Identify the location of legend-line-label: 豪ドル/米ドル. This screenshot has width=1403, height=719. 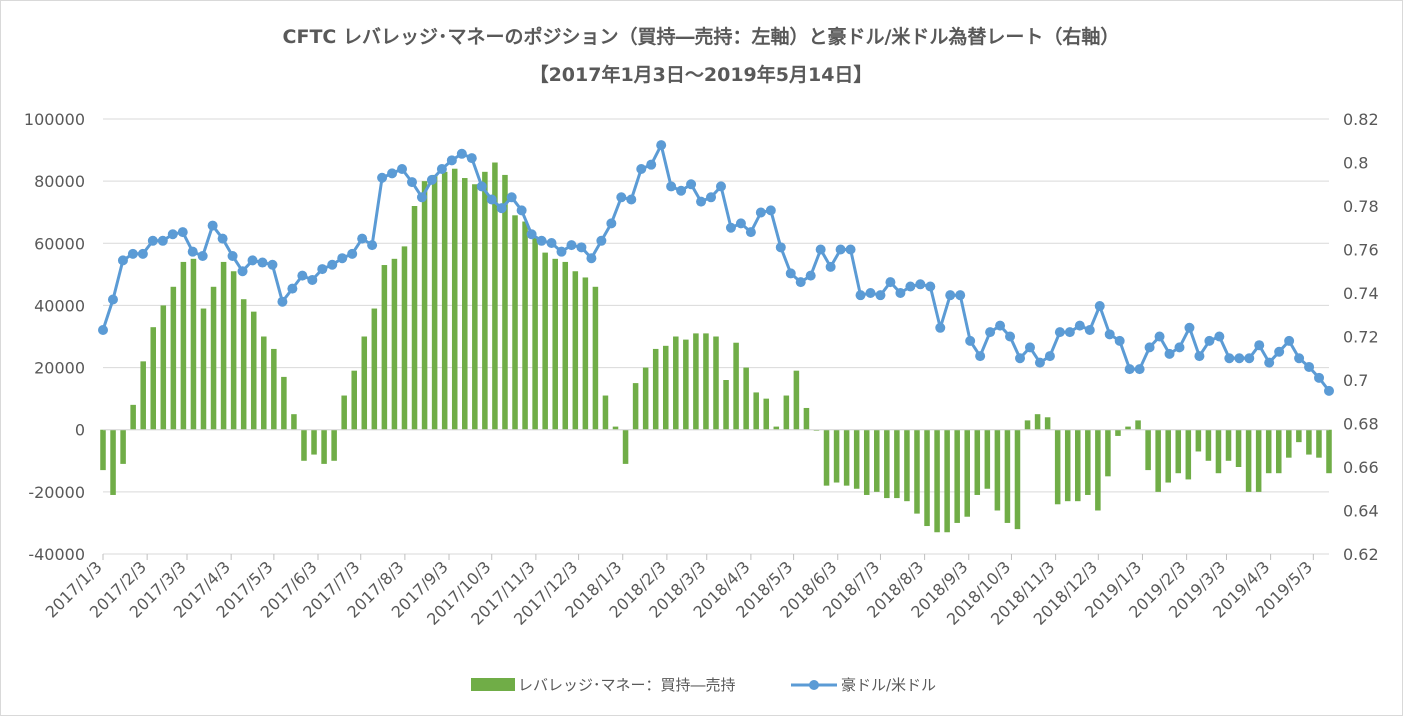
(888, 685).